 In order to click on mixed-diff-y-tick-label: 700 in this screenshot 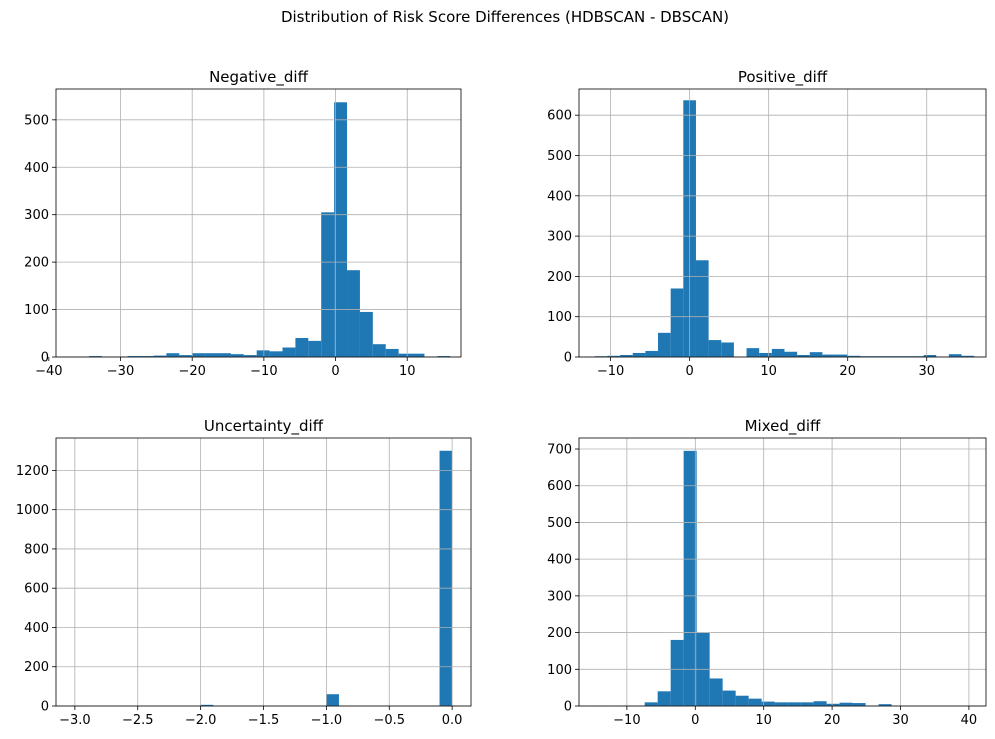, I will do `click(559, 450)`.